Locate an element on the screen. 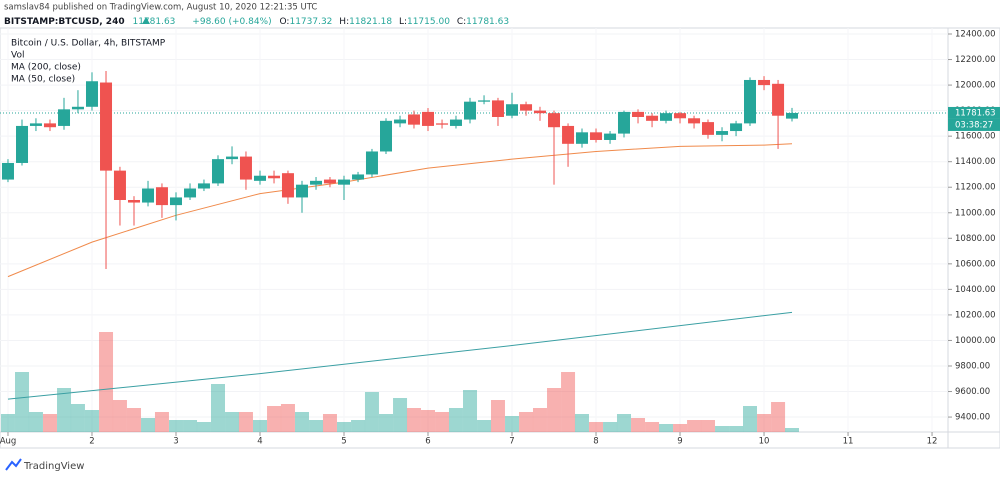 The height and width of the screenshot is (482, 1000). y-tick-label: 10000.00 is located at coordinates (975, 341).